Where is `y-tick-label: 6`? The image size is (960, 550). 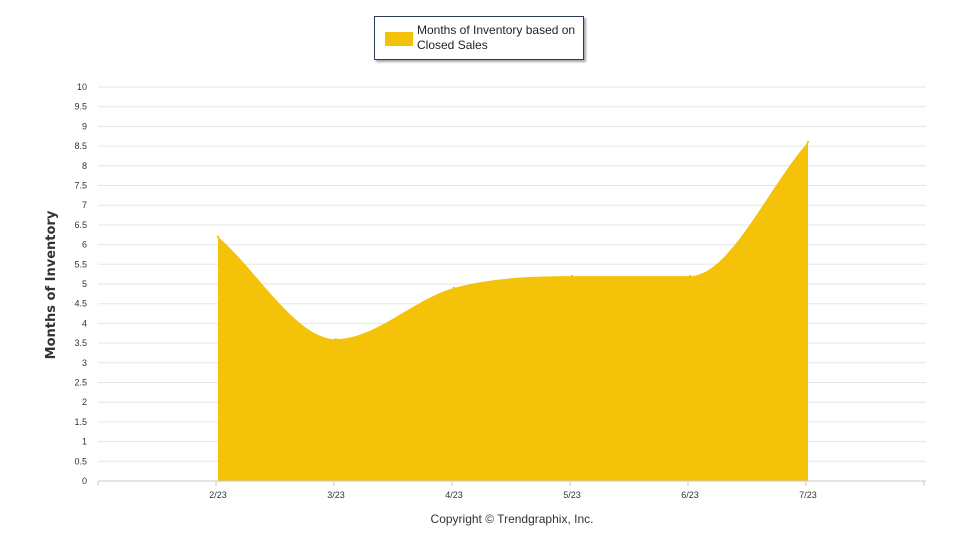
y-tick-label: 6 is located at coordinates (84, 245).